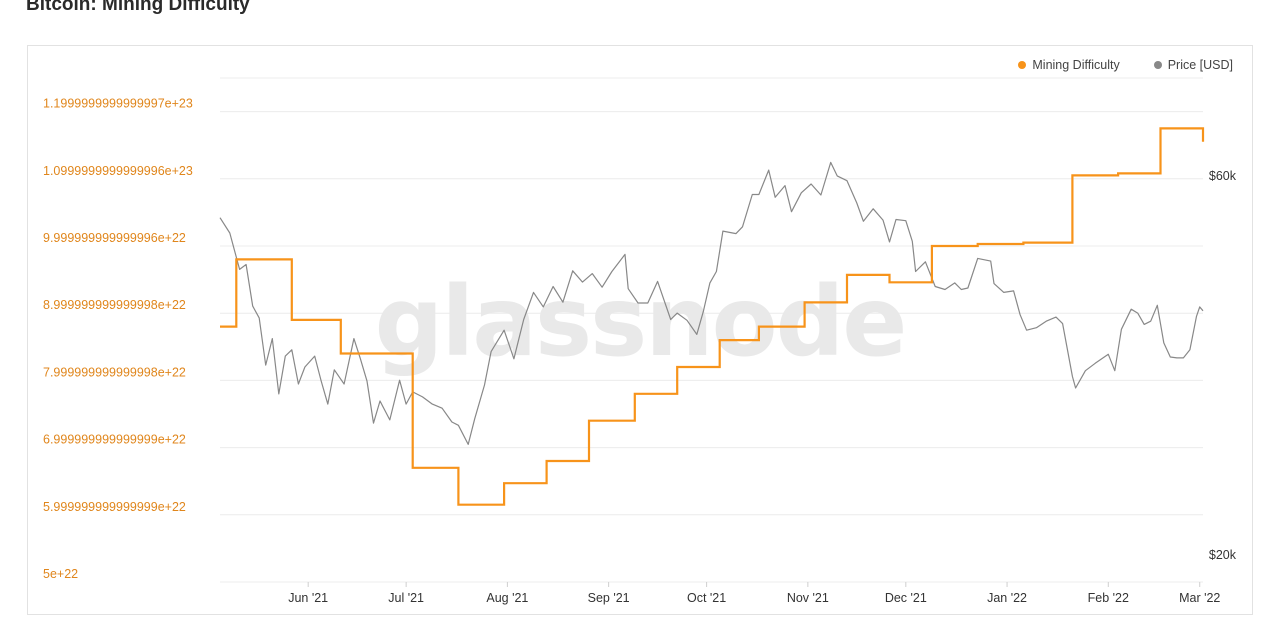 The image size is (1280, 642). What do you see at coordinates (1200, 65) in the screenshot?
I see `legend-label: Price [USD]` at bounding box center [1200, 65].